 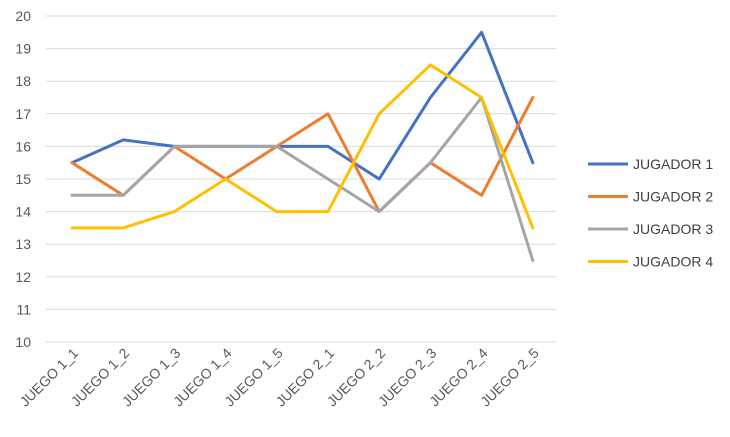 What do you see at coordinates (23, 277) in the screenshot?
I see `y-tick-label: 12` at bounding box center [23, 277].